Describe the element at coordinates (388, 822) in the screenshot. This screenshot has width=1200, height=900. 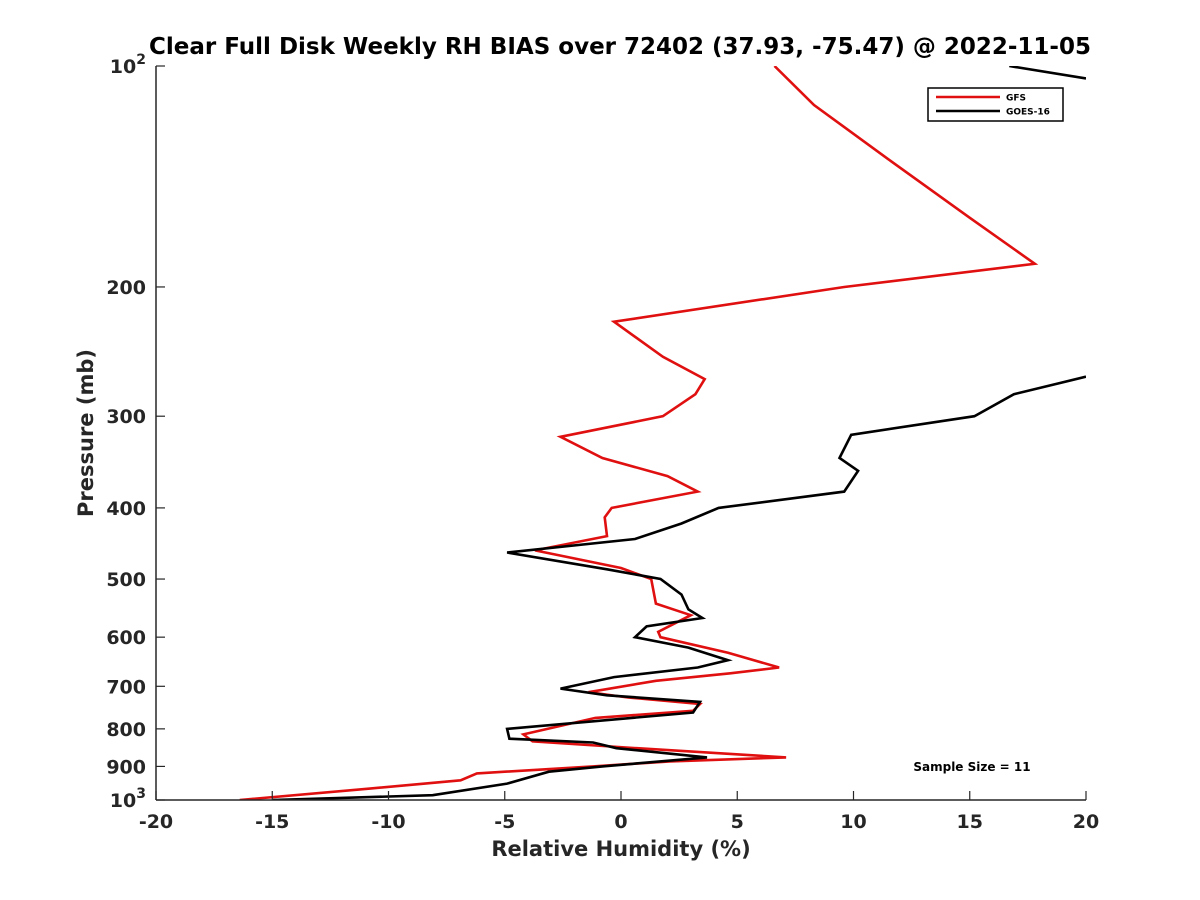
I see `x-tick-label: -10` at that location.